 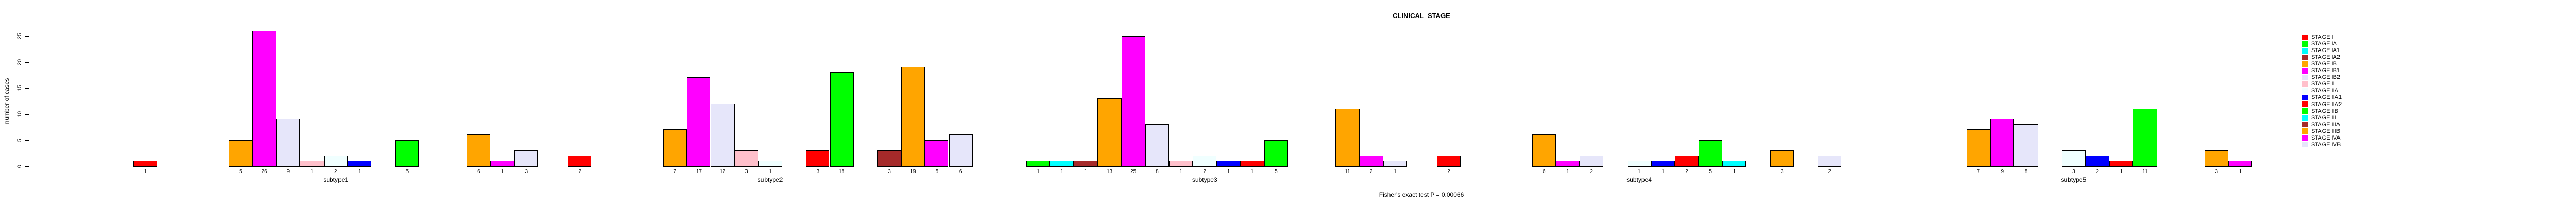 I want to click on bar-subtype1-stage-iia1, so click(x=359, y=163).